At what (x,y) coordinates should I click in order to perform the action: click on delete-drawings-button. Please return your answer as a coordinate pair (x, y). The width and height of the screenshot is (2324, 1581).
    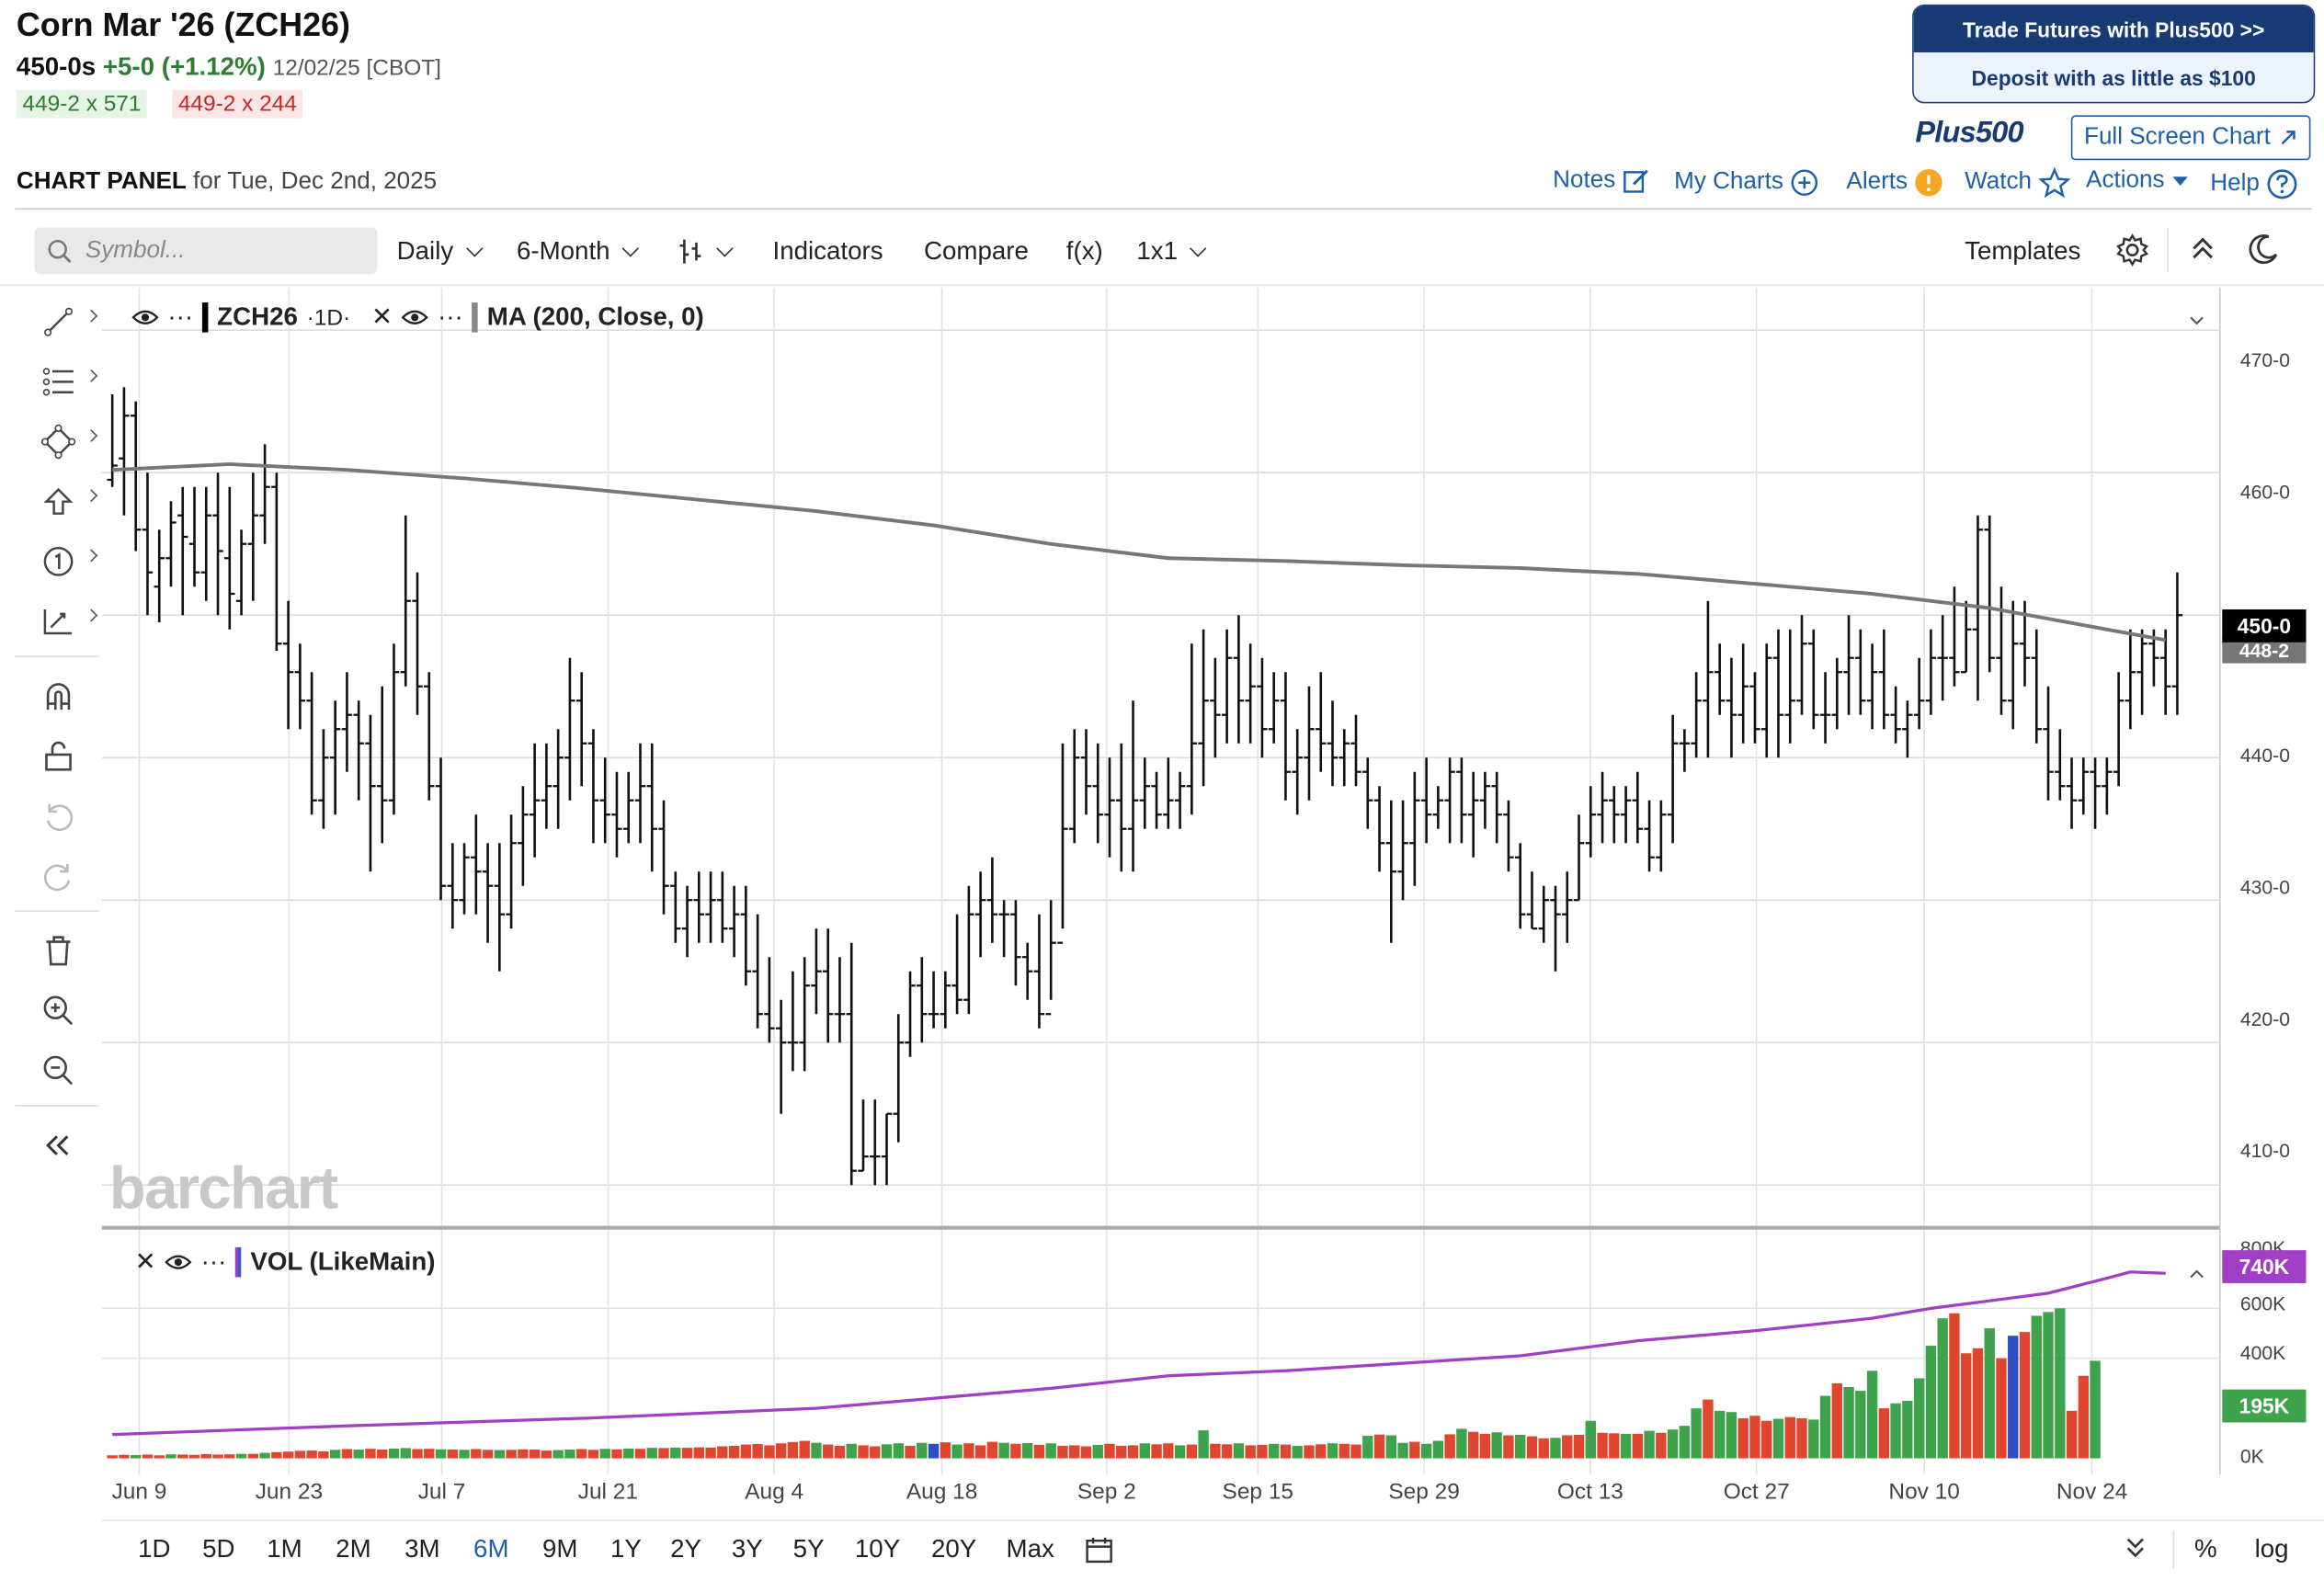
    Looking at the image, I should click on (59, 950).